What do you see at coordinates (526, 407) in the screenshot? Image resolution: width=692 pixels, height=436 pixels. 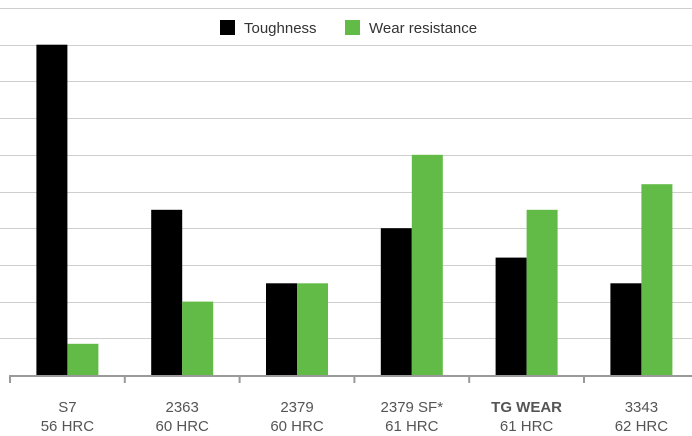 I see `x-tick-label: TG WEAR` at bounding box center [526, 407].